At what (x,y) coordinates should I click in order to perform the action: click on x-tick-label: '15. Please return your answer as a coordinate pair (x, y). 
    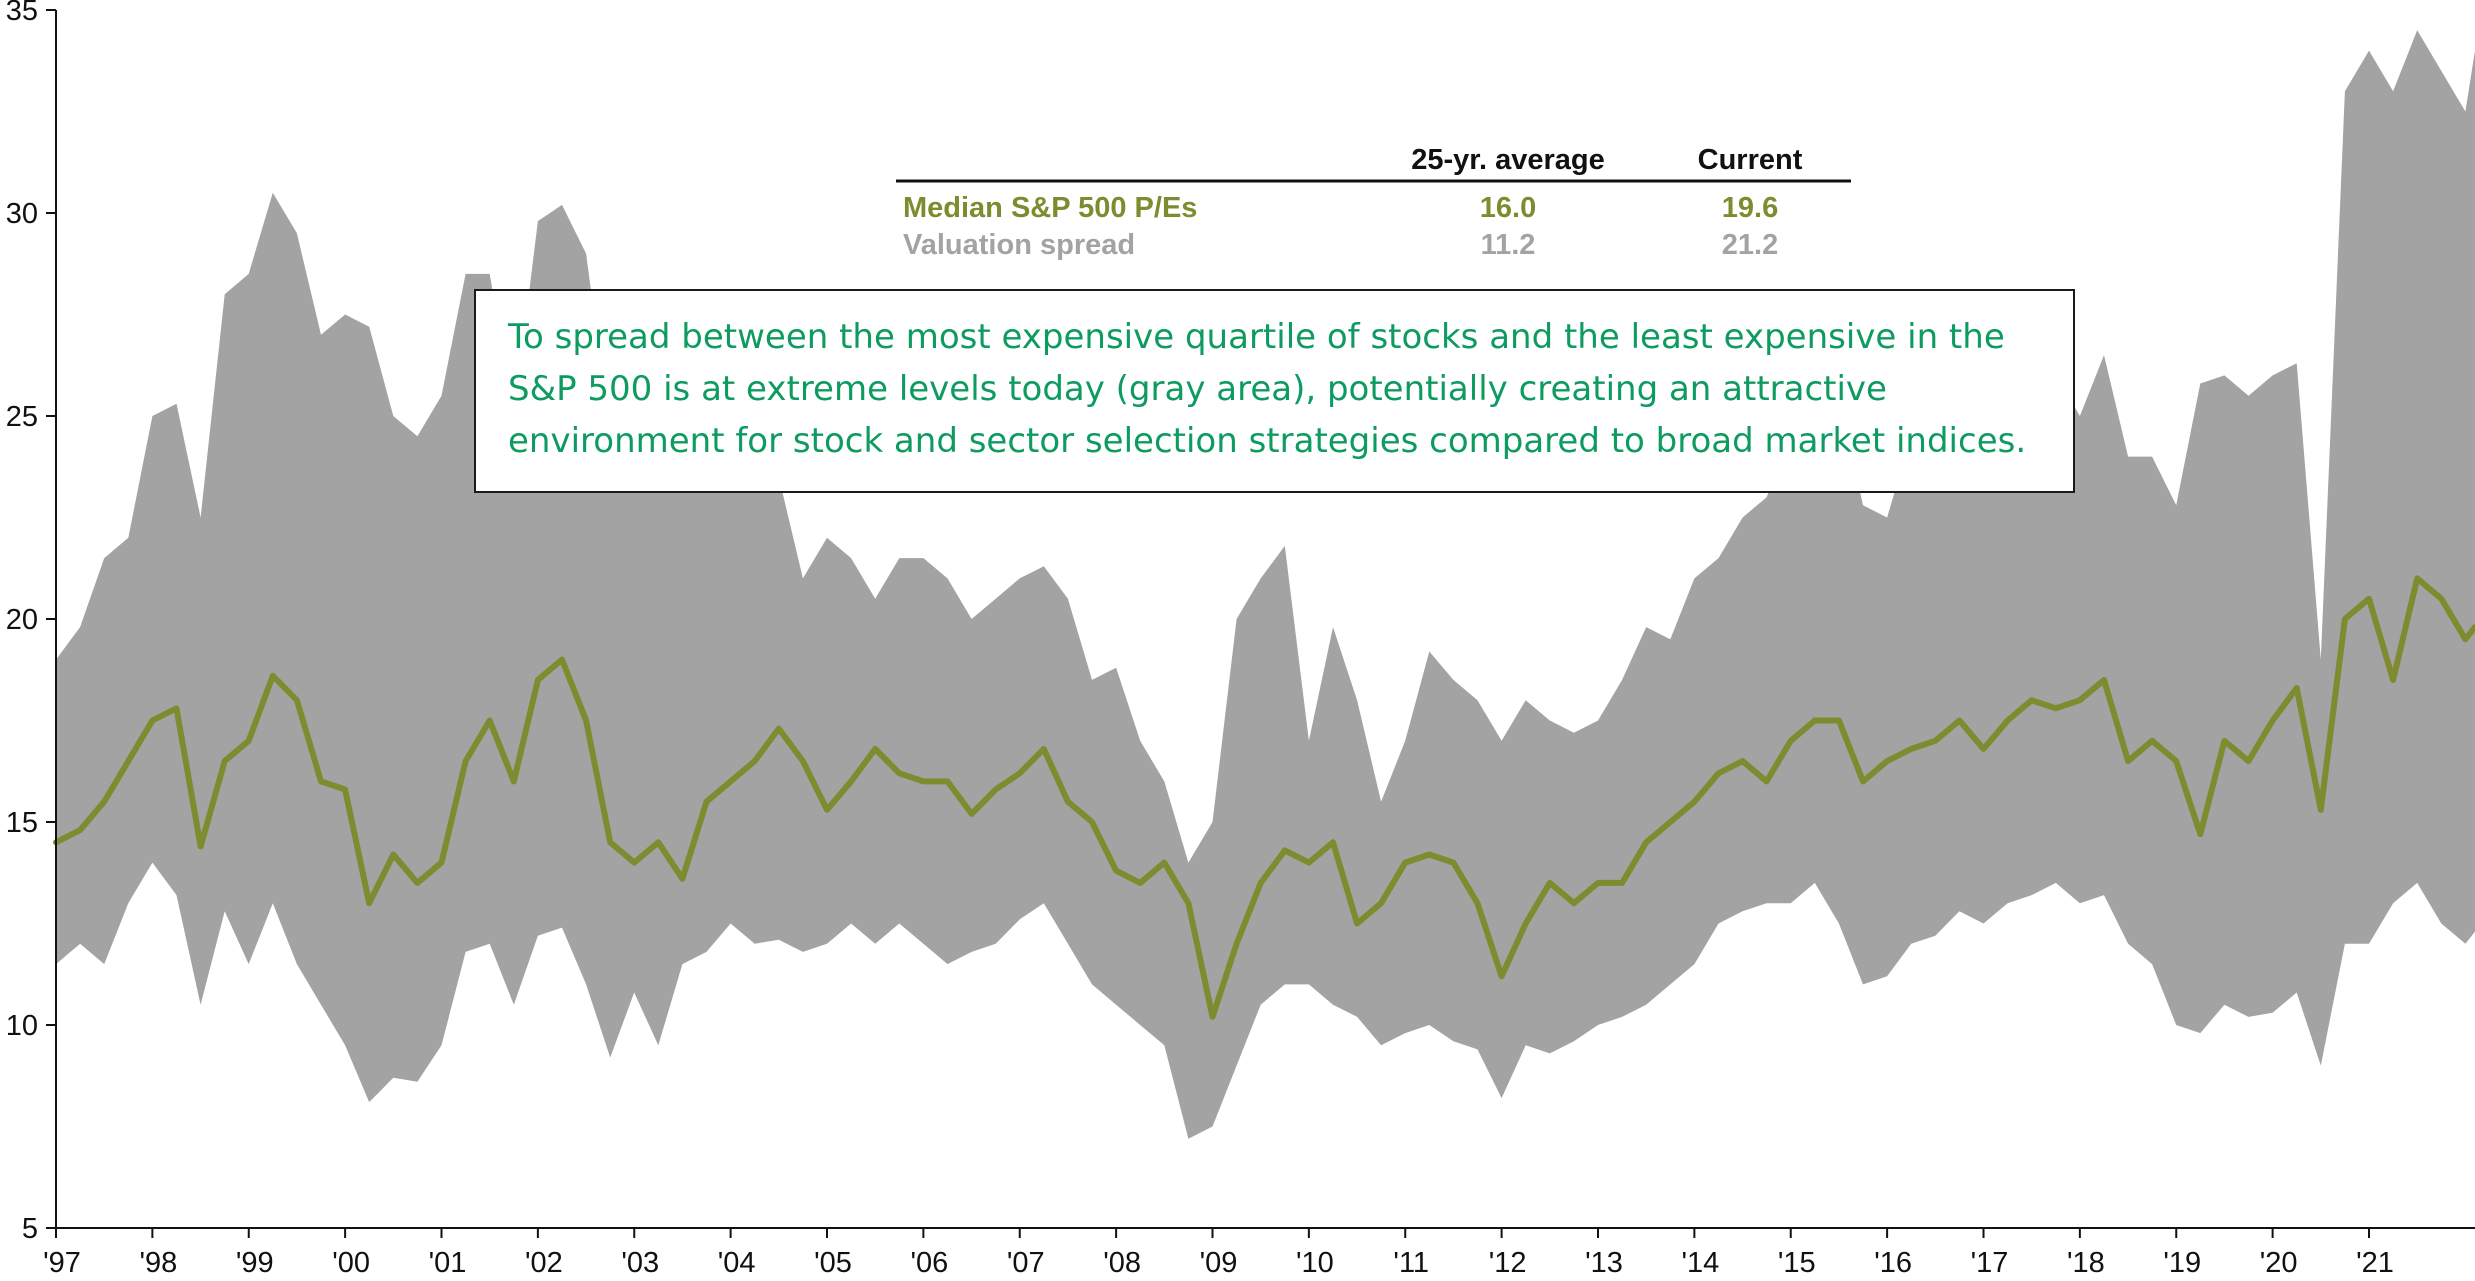
    Looking at the image, I should click on (1797, 1261).